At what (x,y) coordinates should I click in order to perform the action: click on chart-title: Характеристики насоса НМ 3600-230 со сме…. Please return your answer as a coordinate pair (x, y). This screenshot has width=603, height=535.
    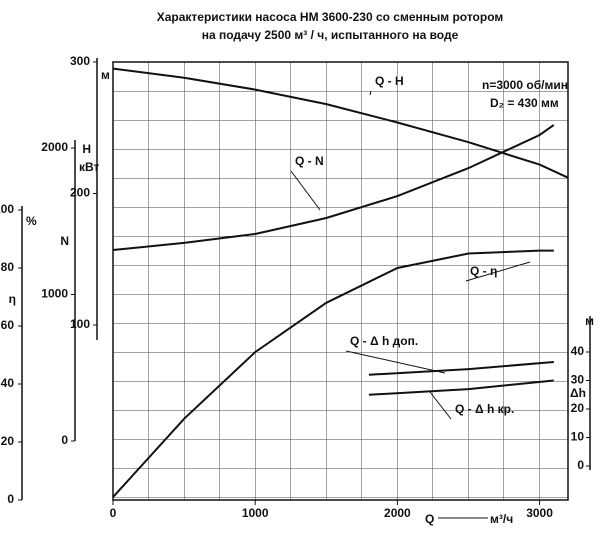
    Looking at the image, I should click on (330, 17).